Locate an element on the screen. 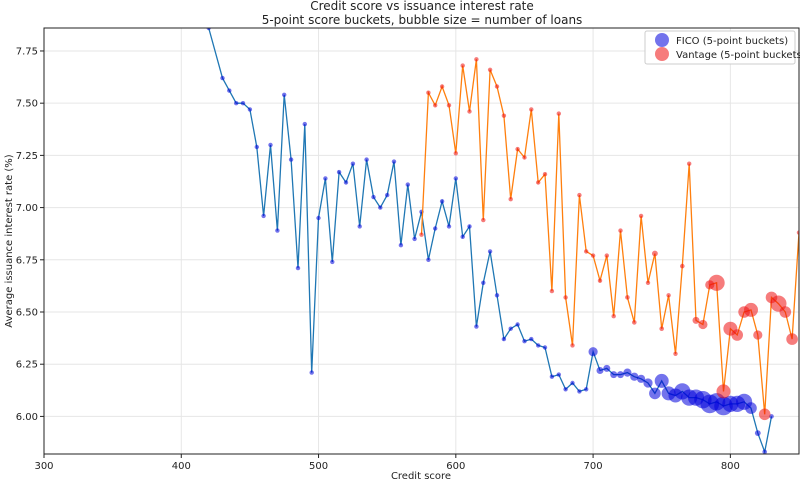  legend-marker-fico is located at coordinates (662, 40).